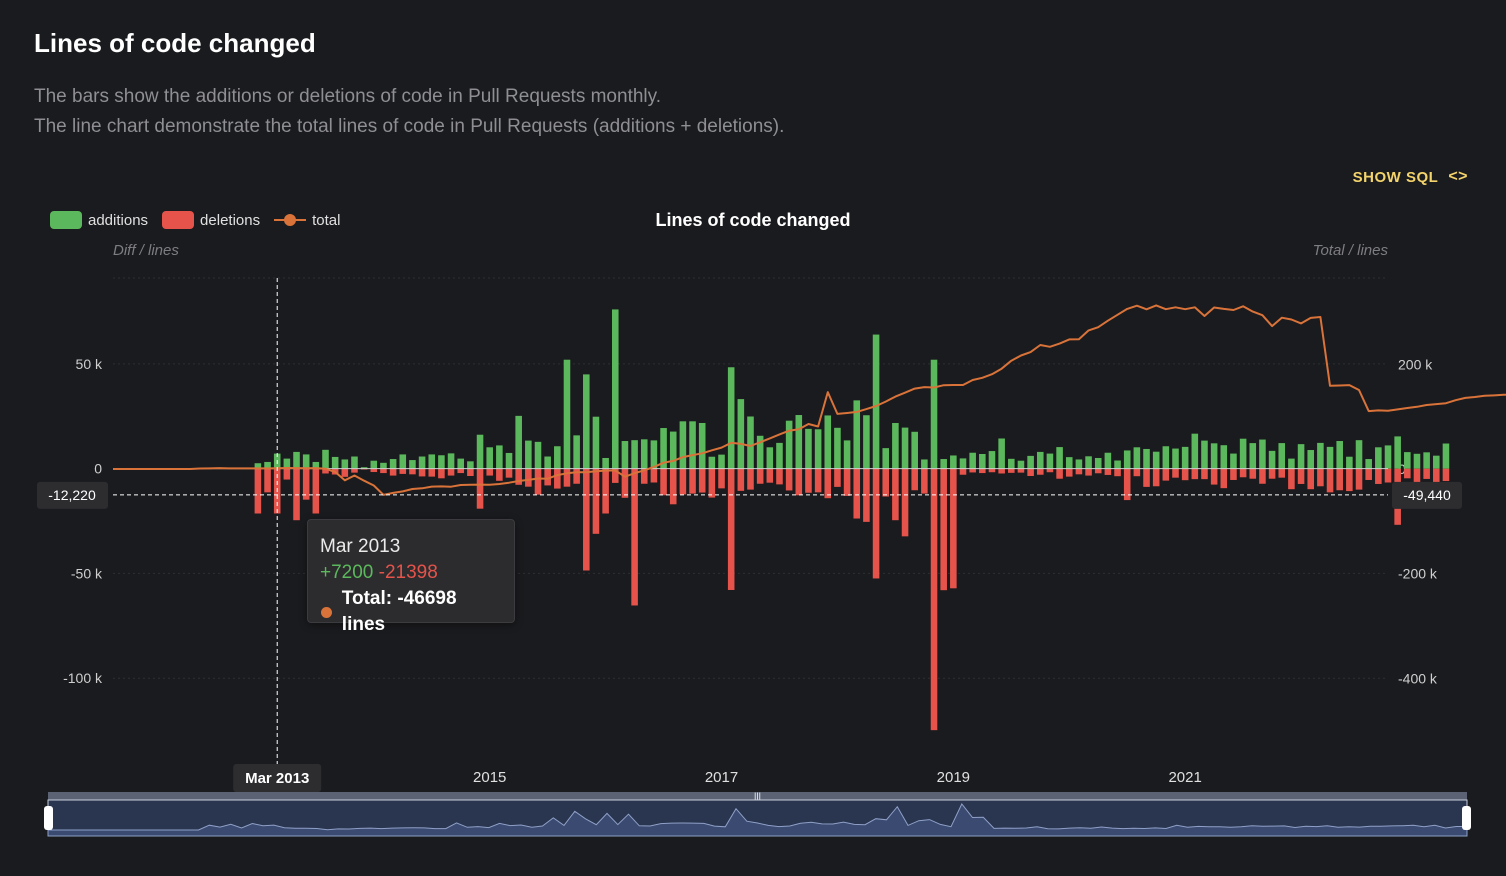  I want to click on legend-total: total, so click(307, 220).